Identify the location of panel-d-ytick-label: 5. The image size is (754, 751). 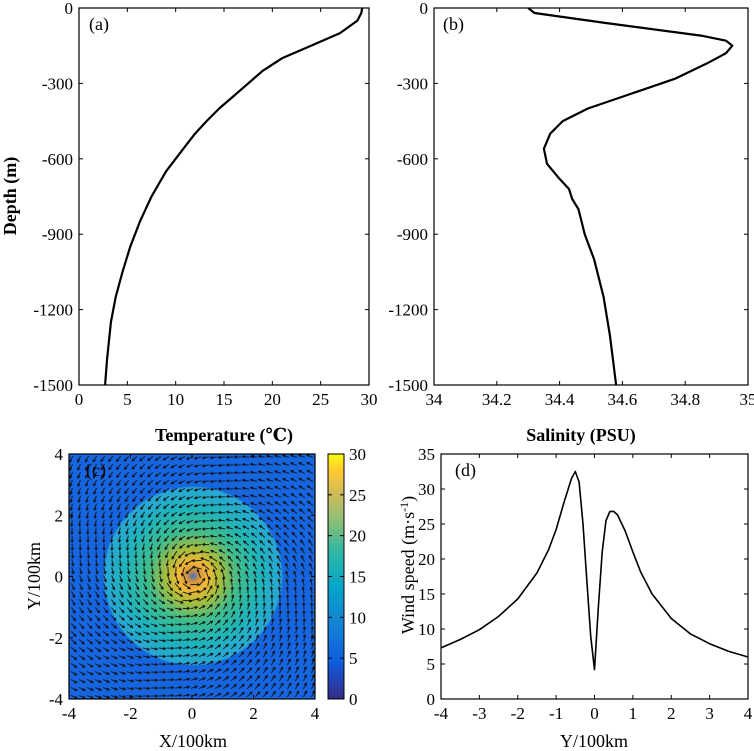
(431, 664).